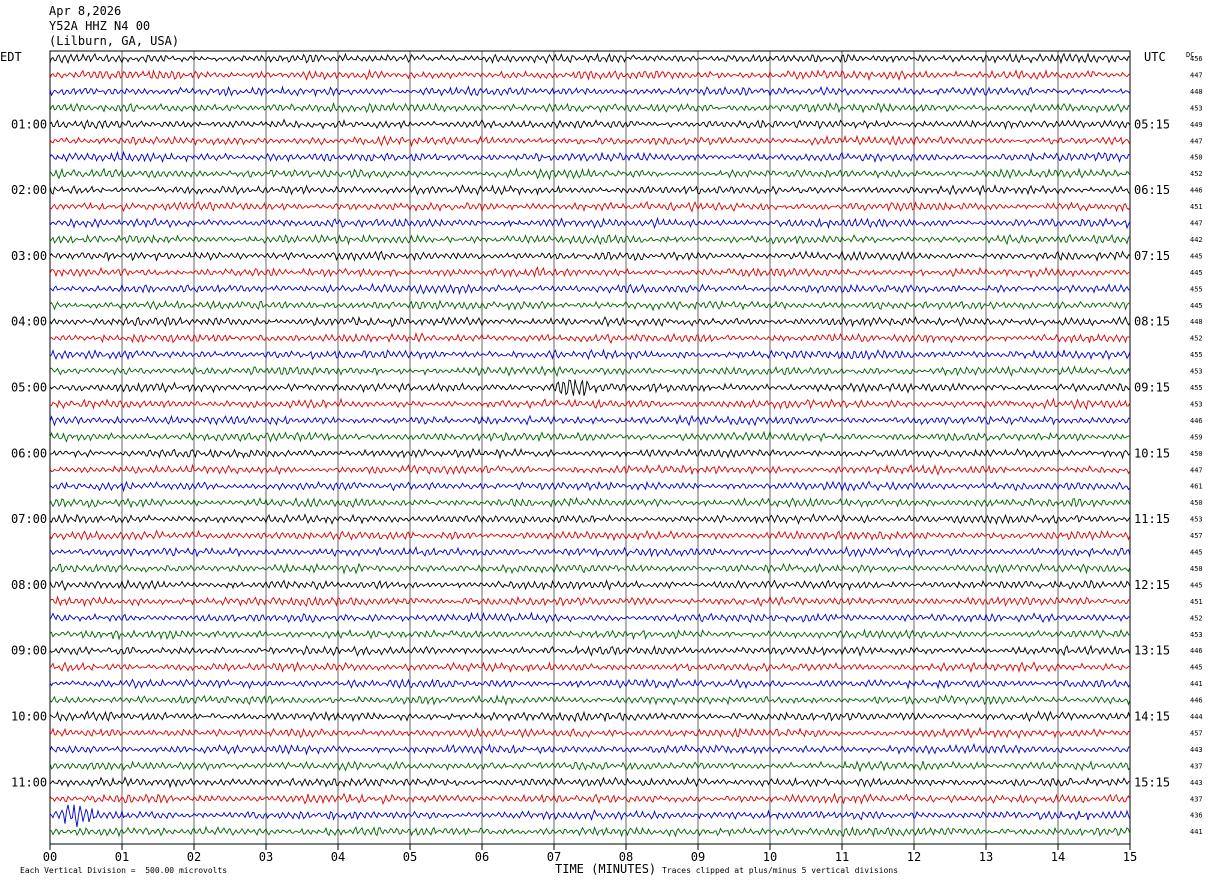  I want to click on x-tick-label: 10, so click(770, 857).